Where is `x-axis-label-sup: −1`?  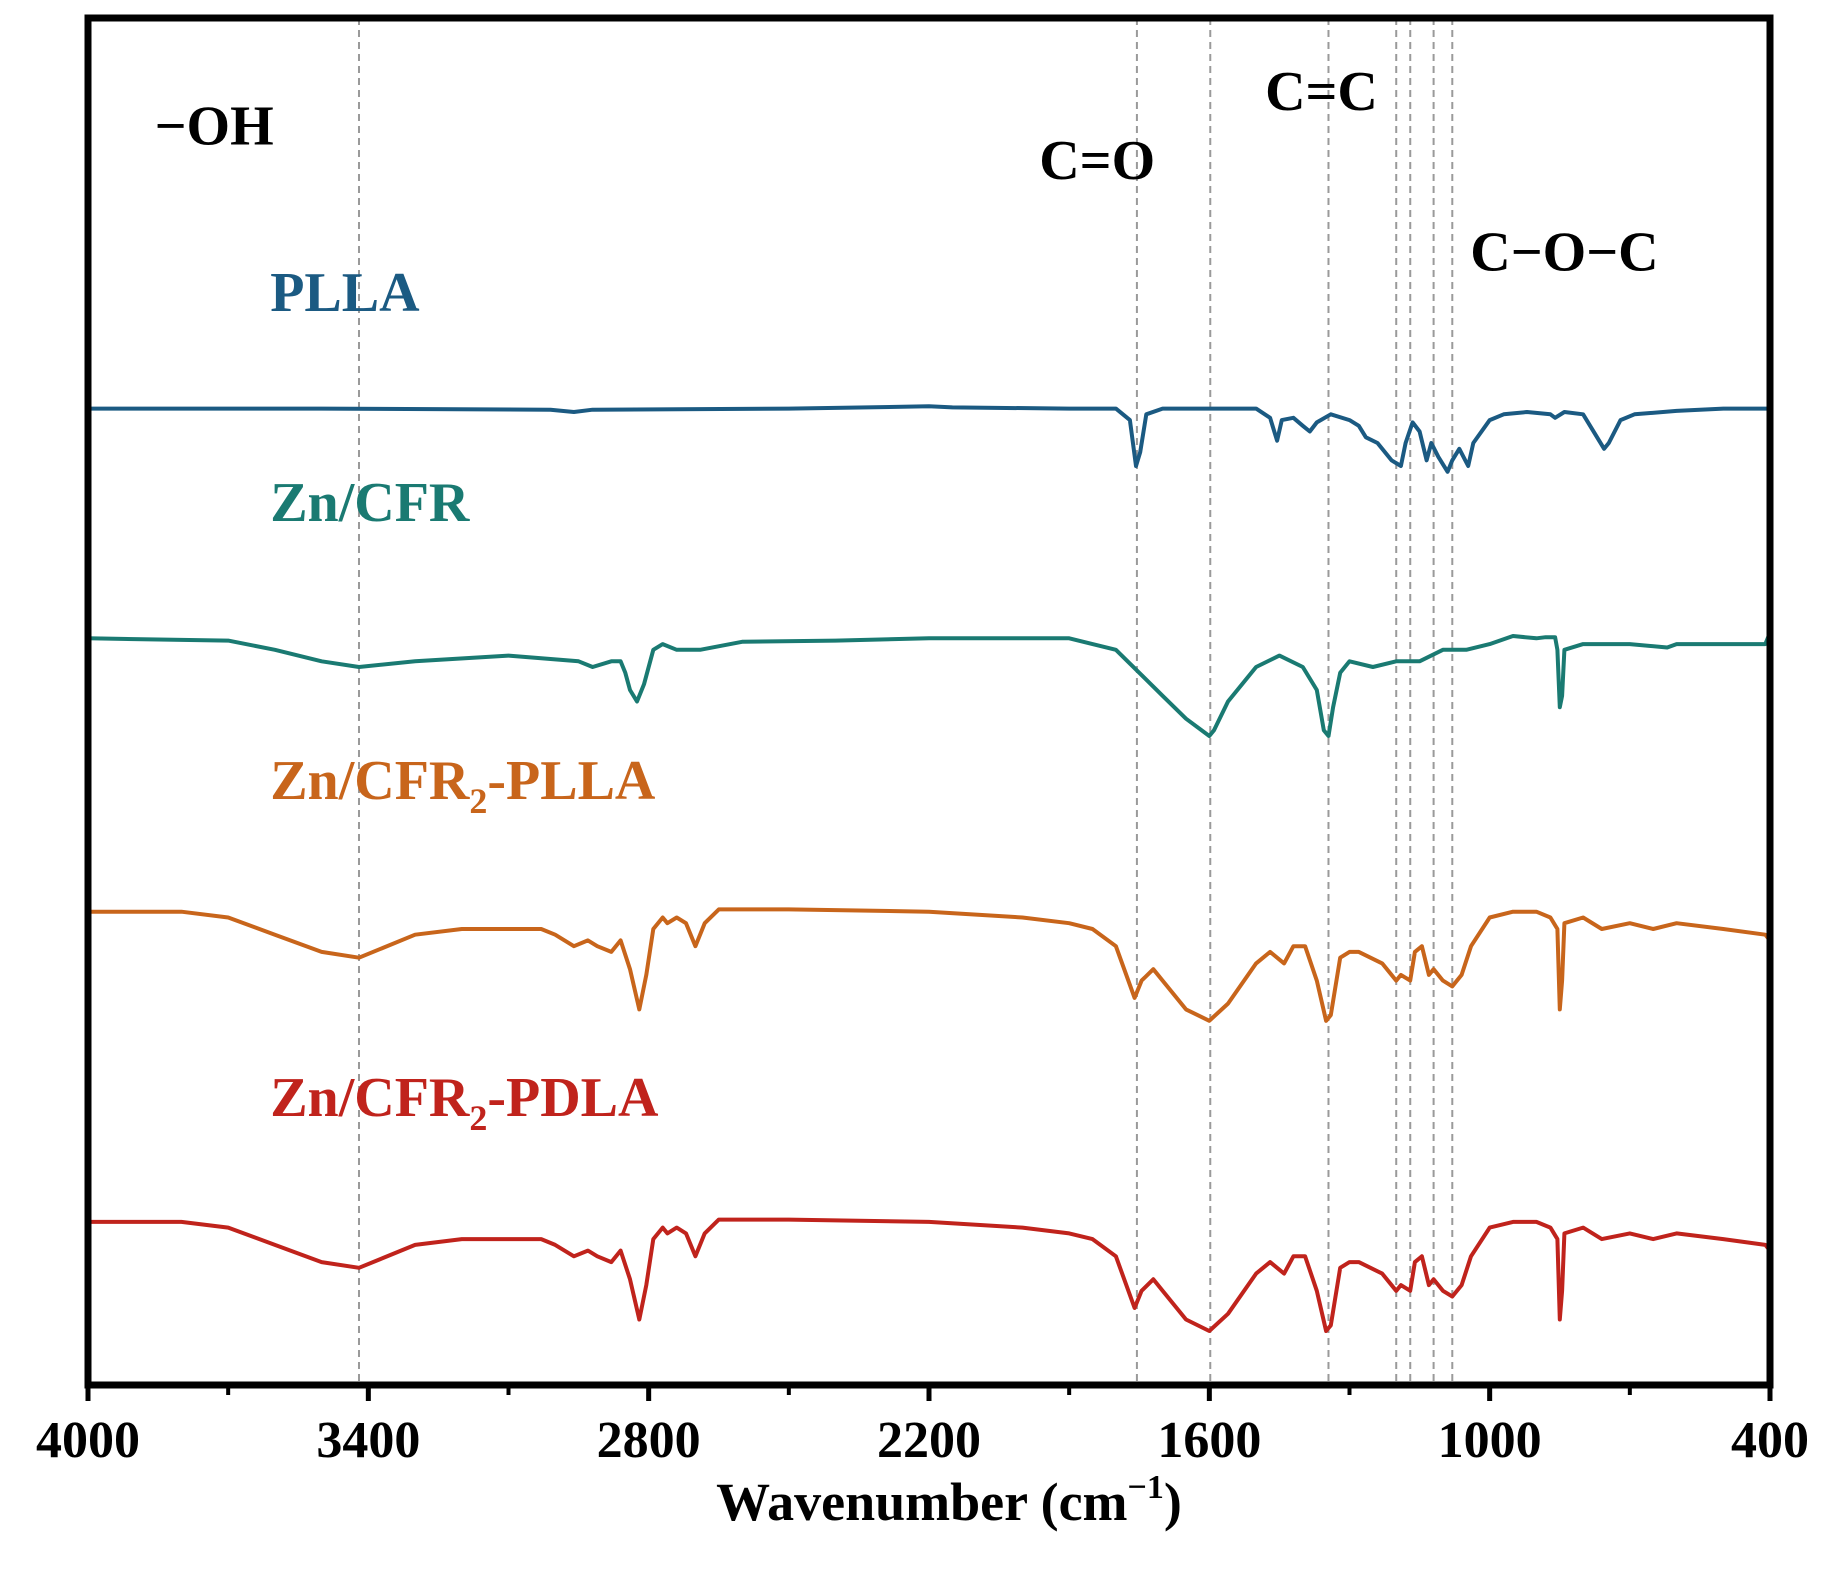 x-axis-label-sup: −1 is located at coordinates (1146, 1487).